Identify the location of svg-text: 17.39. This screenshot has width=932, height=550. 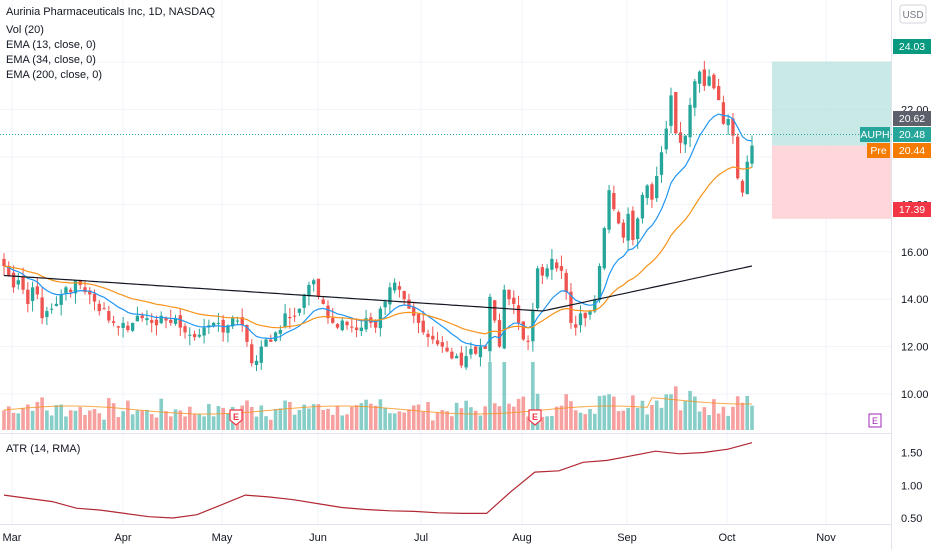
(912, 210).